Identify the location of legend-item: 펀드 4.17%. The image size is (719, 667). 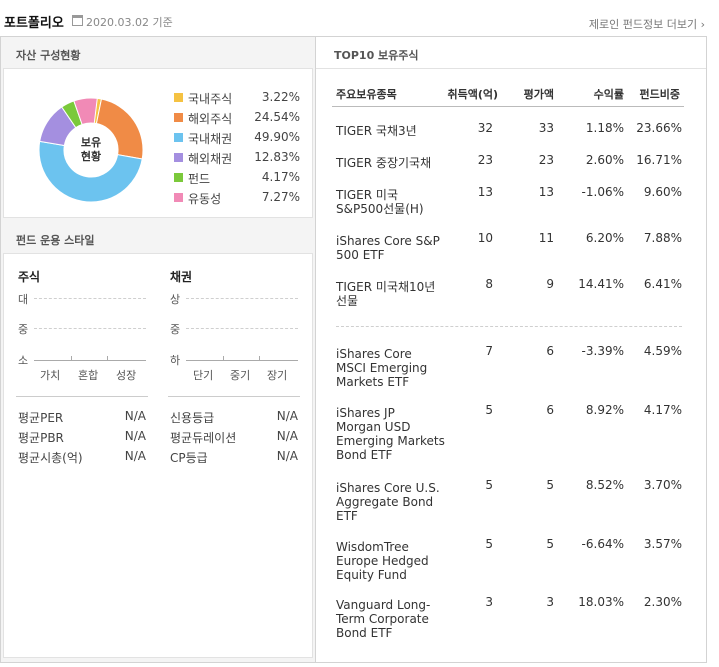
(239, 178).